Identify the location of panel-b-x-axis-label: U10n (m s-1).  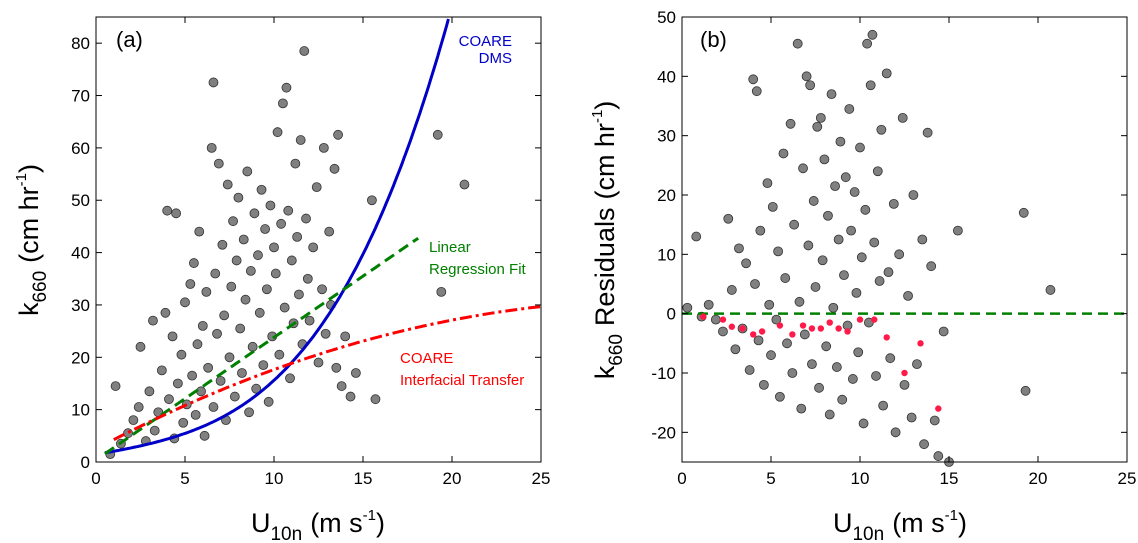
(900, 525).